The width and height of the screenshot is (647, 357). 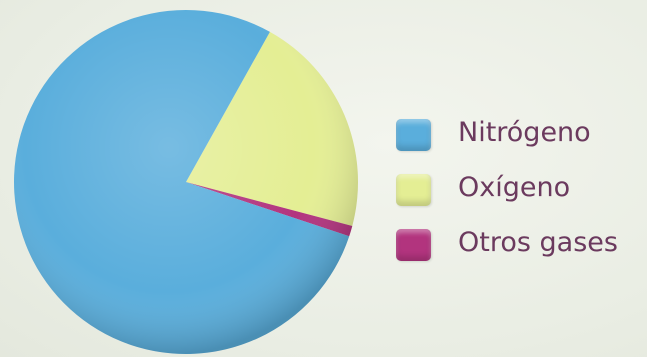 I want to click on legend-item-nitrogeno: Nitrógeno, so click(x=521, y=140).